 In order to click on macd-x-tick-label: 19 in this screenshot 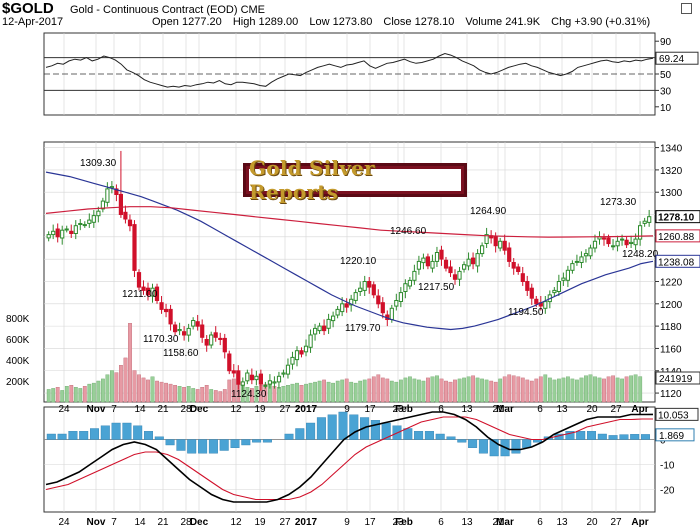, I will do `click(260, 522)`.